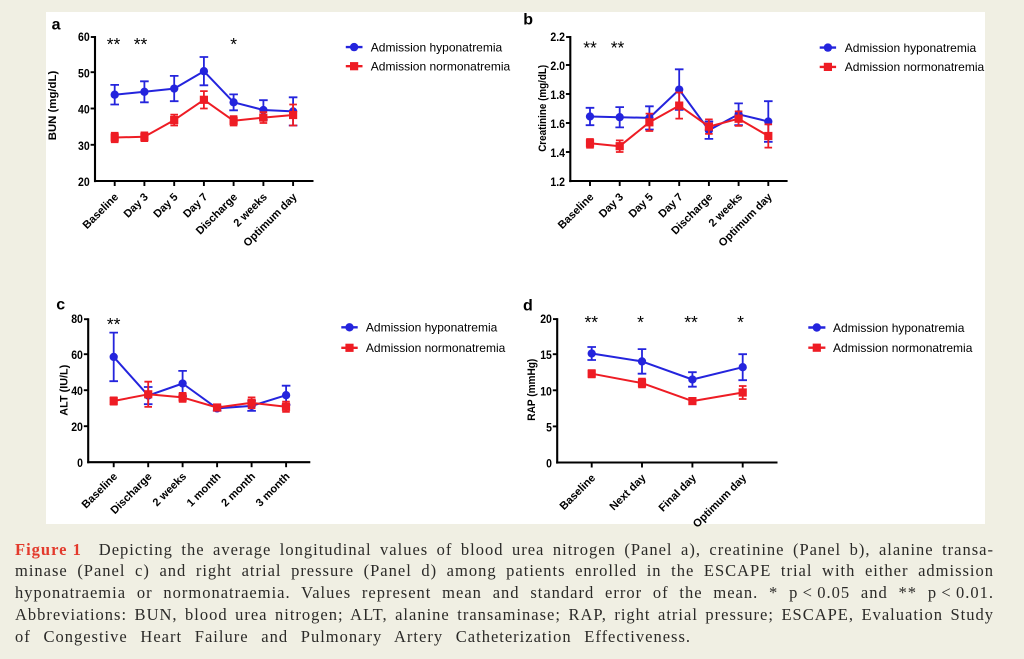 The width and height of the screenshot is (1024, 659). I want to click on svg-text: BUN (mg/dL), so click(53, 105).